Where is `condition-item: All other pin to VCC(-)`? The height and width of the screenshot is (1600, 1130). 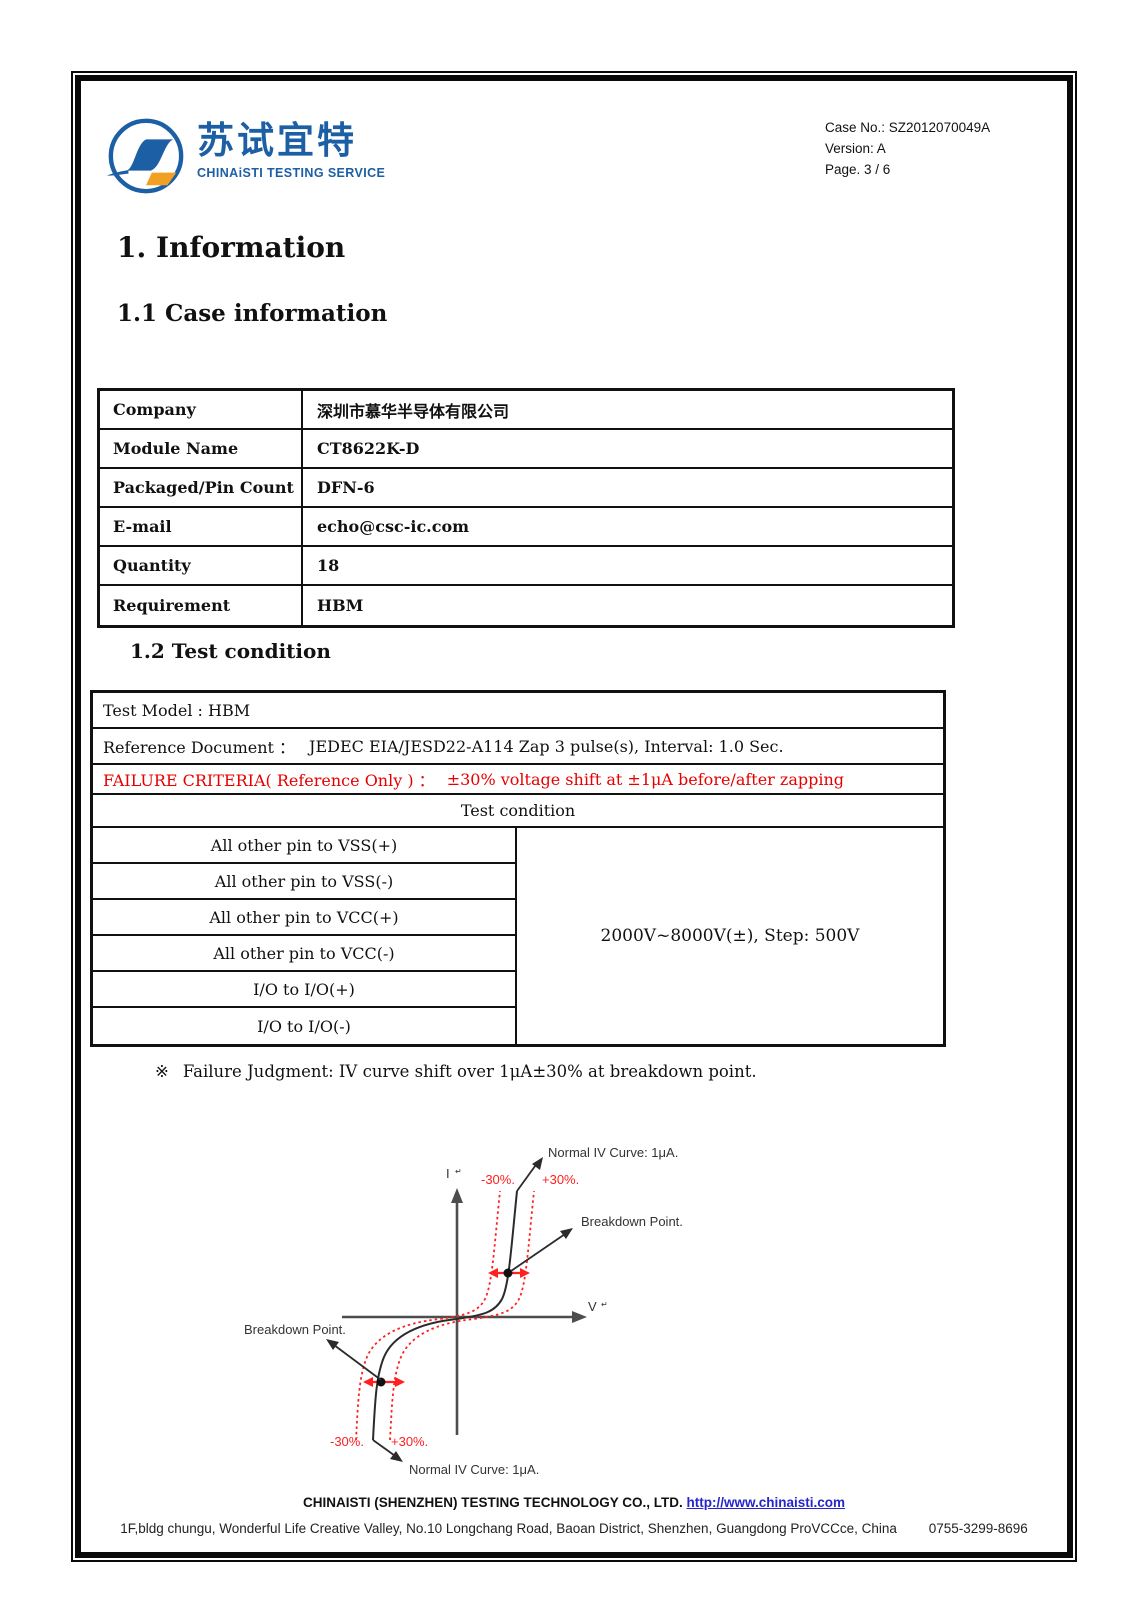 condition-item: All other pin to VCC(-) is located at coordinates (304, 954).